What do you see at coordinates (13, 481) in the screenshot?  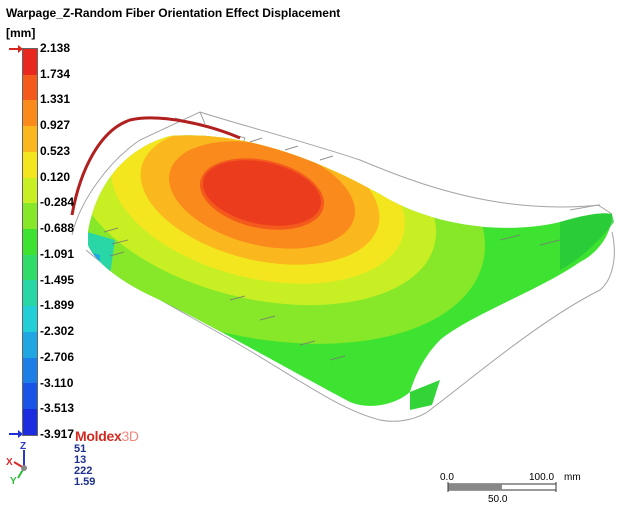 I see `axis-y-label: Y` at bounding box center [13, 481].